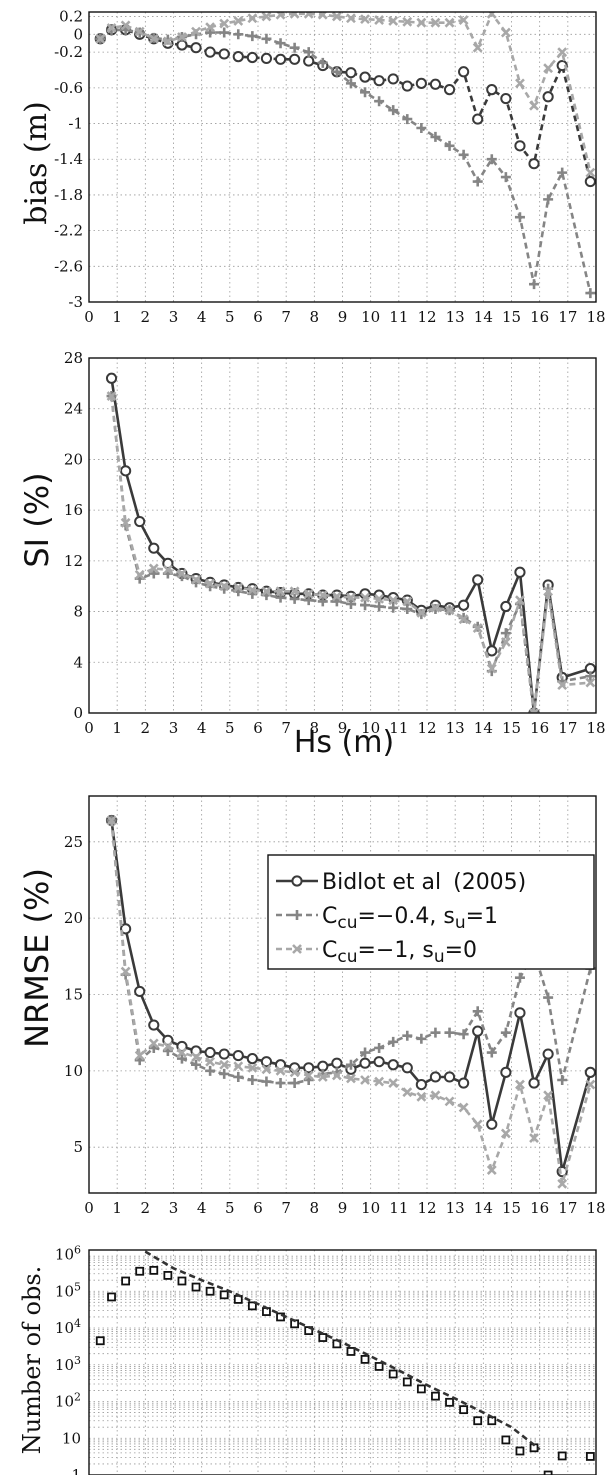 The image size is (614, 1475). What do you see at coordinates (567, 1208) in the screenshot?
I see `x-tick-label: 17` at bounding box center [567, 1208].